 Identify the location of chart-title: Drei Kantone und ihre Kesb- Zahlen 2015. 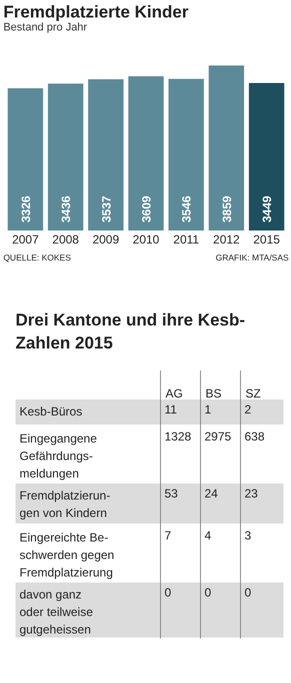
(131, 331).